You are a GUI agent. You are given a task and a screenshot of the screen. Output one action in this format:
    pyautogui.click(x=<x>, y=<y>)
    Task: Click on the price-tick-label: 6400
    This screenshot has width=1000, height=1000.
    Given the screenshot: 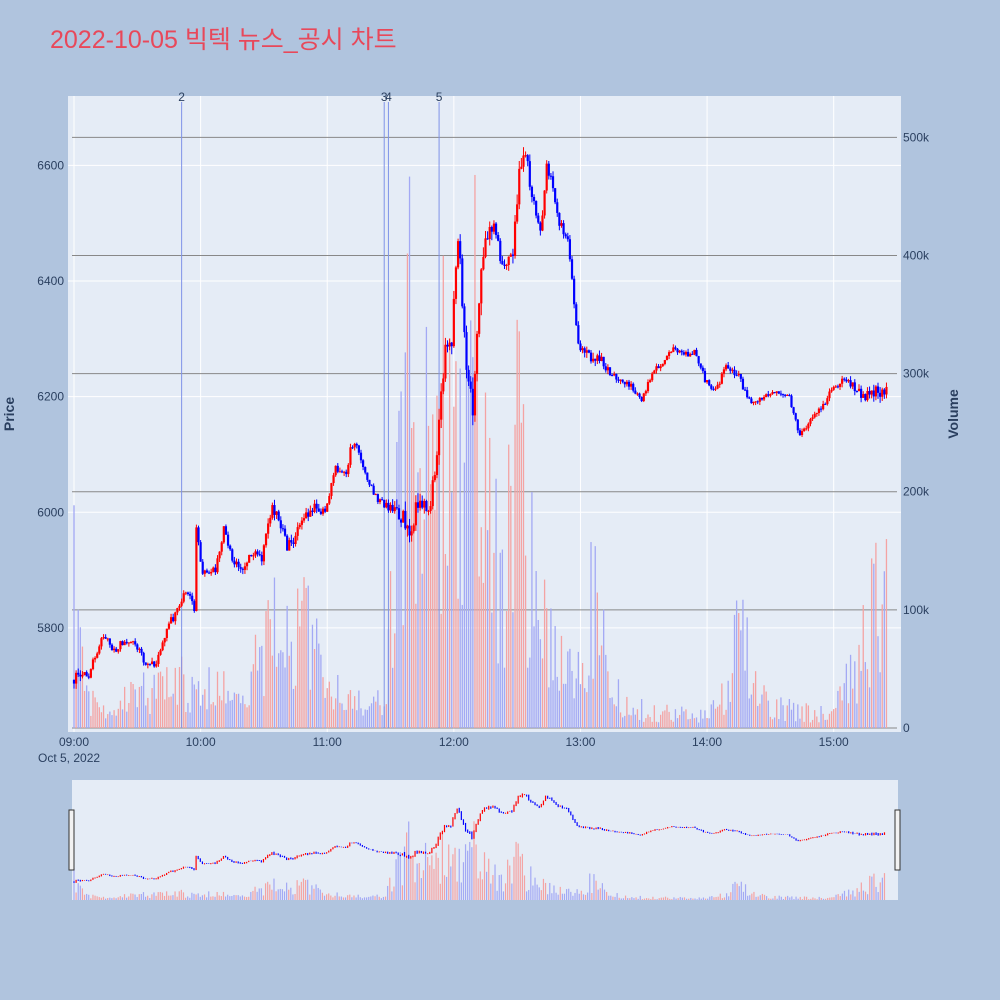 What is the action you would take?
    pyautogui.click(x=50, y=281)
    